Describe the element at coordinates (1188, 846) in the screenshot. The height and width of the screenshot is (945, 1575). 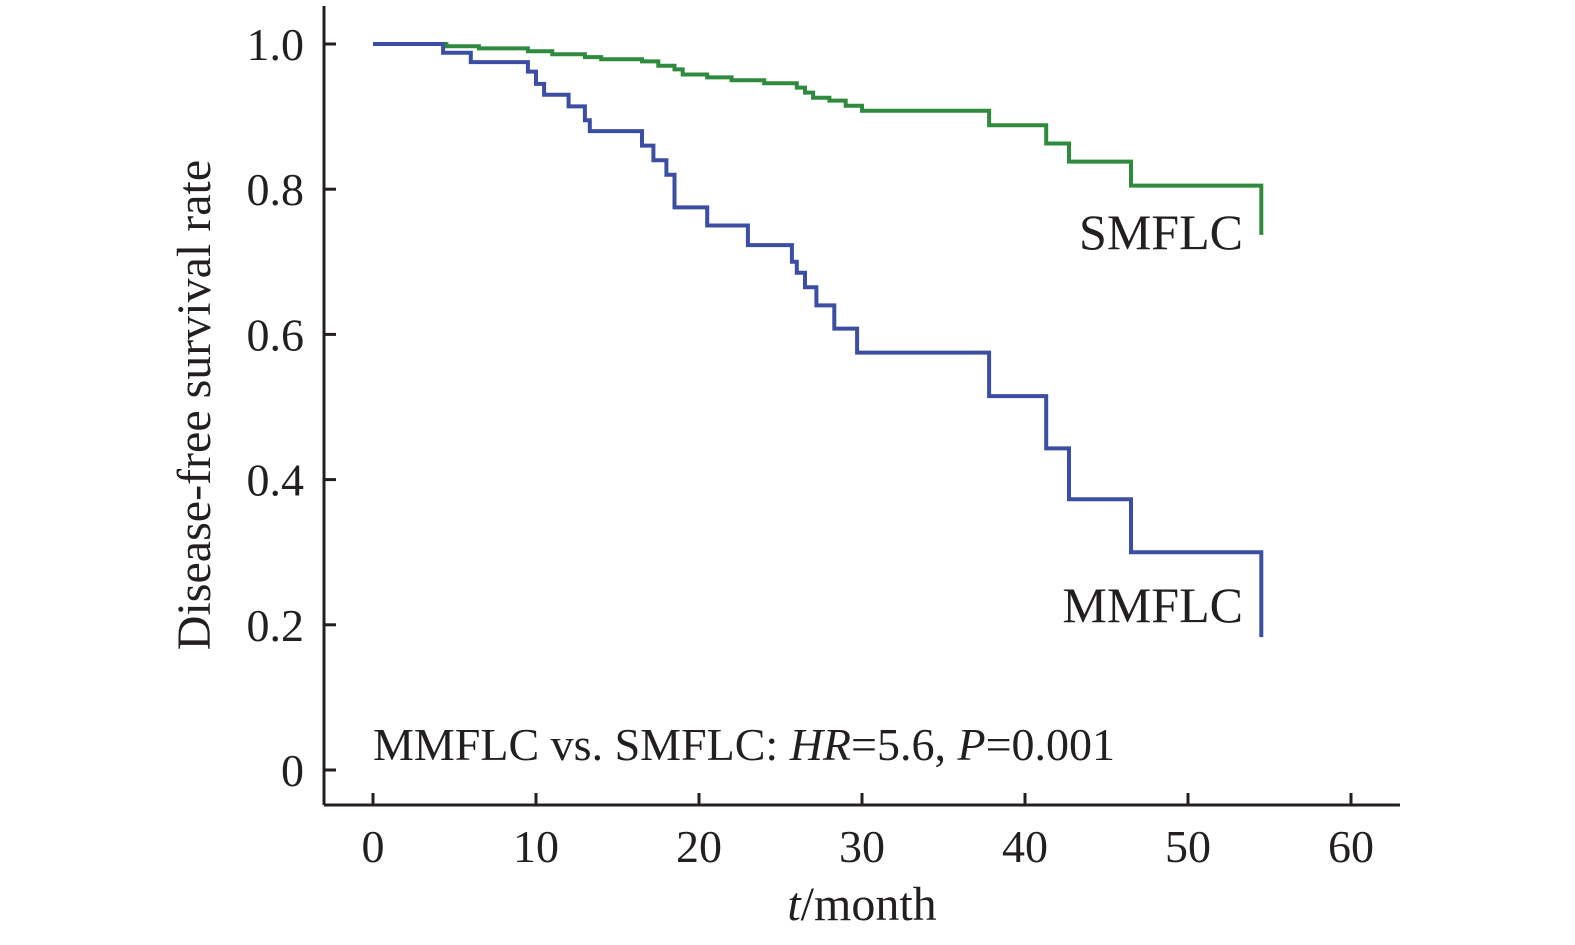
I see `x-tick-label: 50` at that location.